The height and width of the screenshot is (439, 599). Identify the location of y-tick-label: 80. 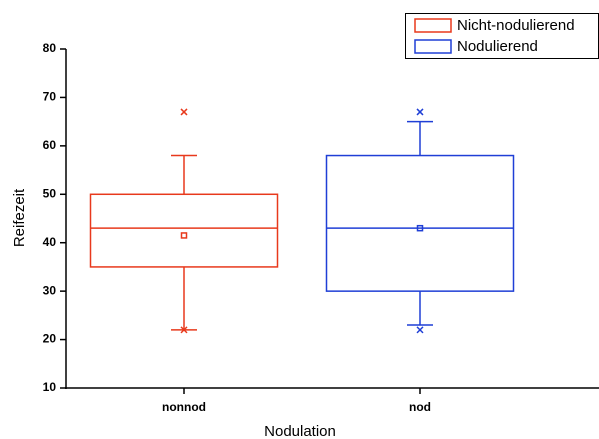
(50, 48).